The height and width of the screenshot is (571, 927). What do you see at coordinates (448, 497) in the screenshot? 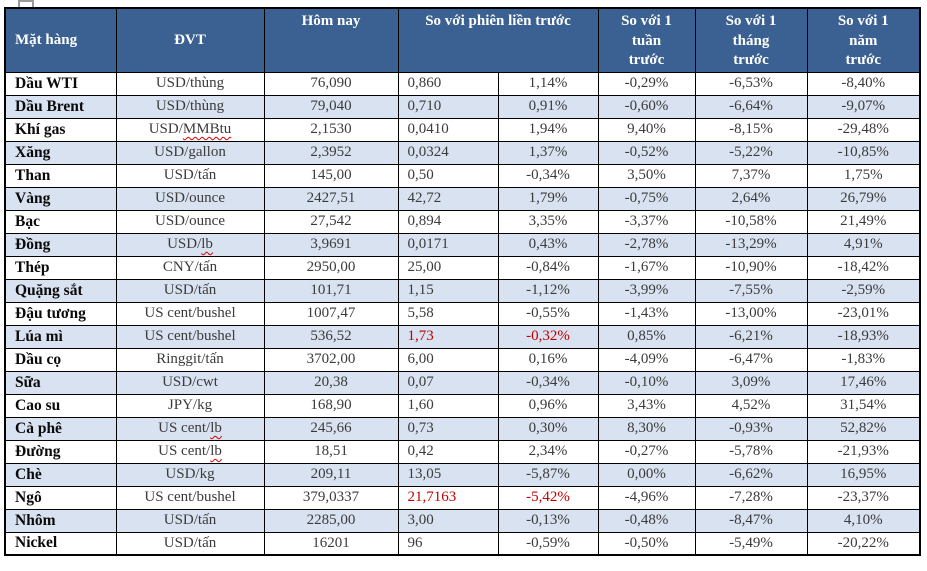
I see `cell-change: 21,7163` at bounding box center [448, 497].